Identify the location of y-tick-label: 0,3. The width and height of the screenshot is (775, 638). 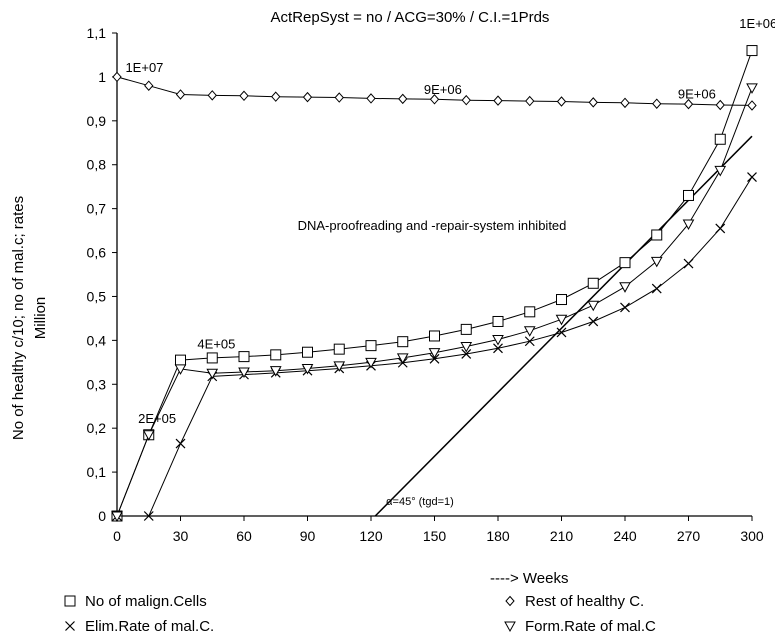
(97, 384).